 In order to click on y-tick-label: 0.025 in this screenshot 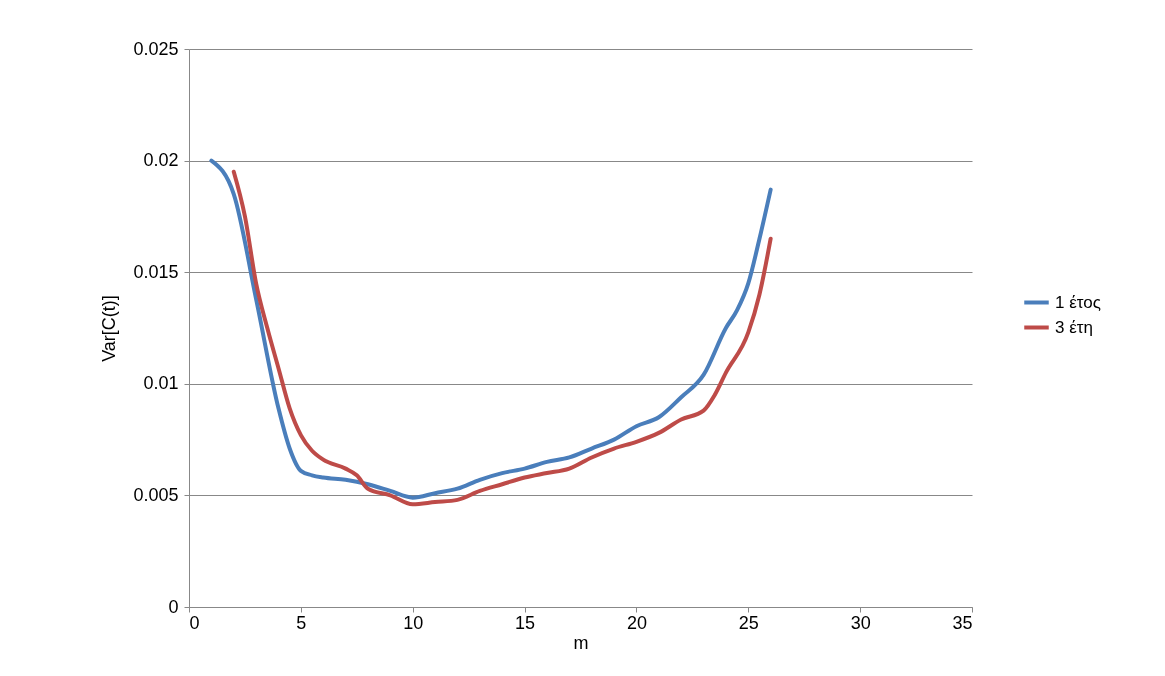, I will do `click(156, 48)`.